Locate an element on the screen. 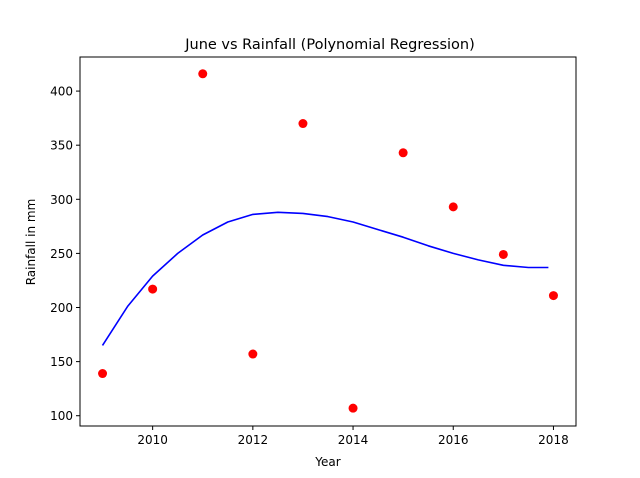 Image resolution: width=640 pixels, height=478 pixels. y-tick-label: 400 is located at coordinates (61, 92).